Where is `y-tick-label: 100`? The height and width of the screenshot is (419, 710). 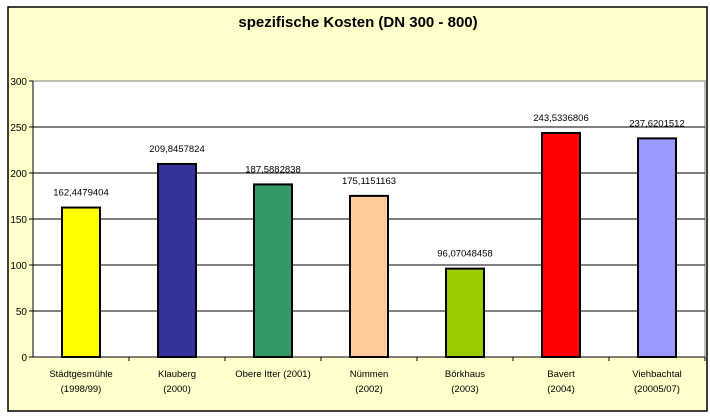
y-tick-label: 100 is located at coordinates (18, 266).